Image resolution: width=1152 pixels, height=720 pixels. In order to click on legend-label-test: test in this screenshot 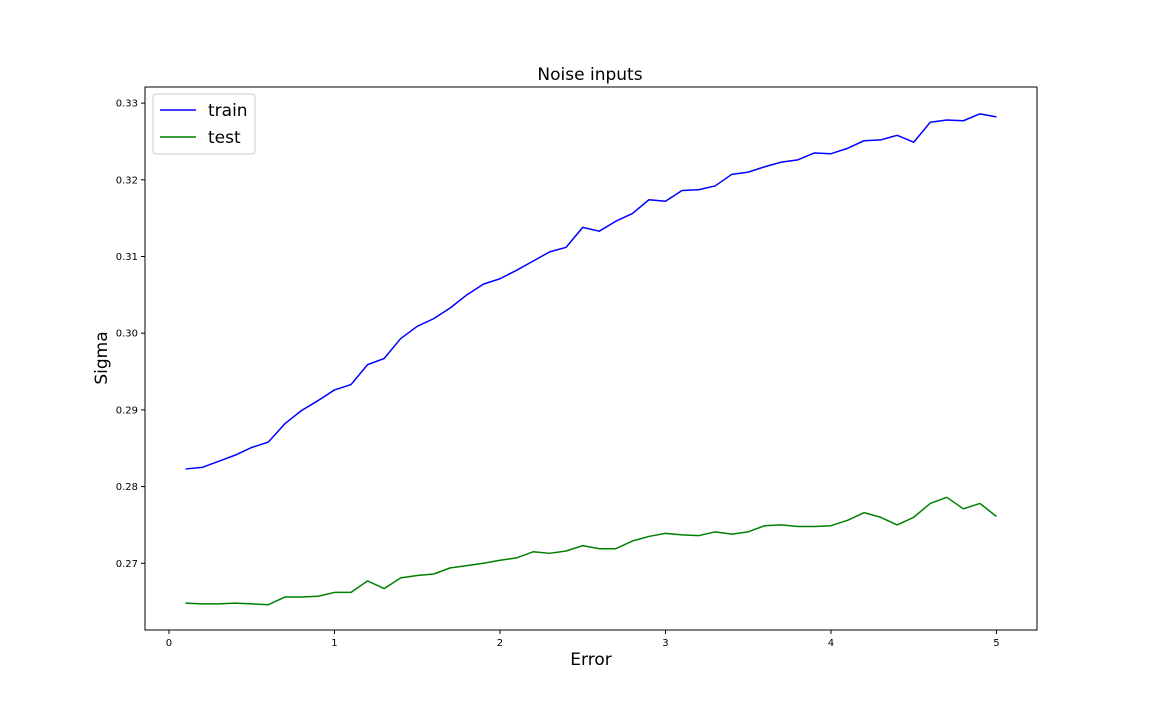, I will do `click(224, 138)`.